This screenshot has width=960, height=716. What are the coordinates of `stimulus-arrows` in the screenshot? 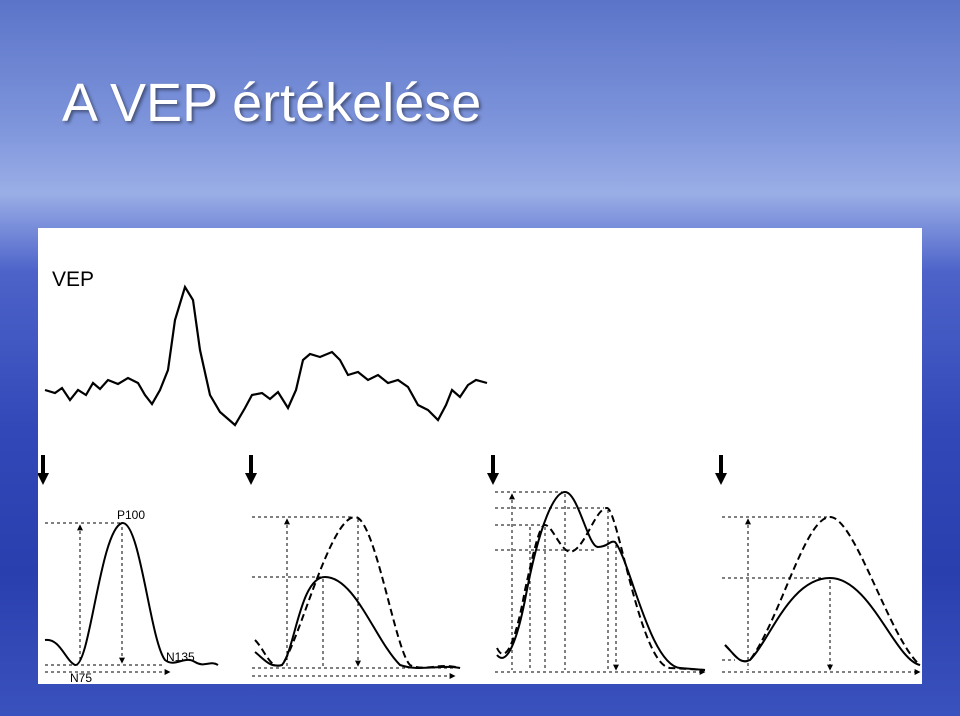 It's located at (382, 470).